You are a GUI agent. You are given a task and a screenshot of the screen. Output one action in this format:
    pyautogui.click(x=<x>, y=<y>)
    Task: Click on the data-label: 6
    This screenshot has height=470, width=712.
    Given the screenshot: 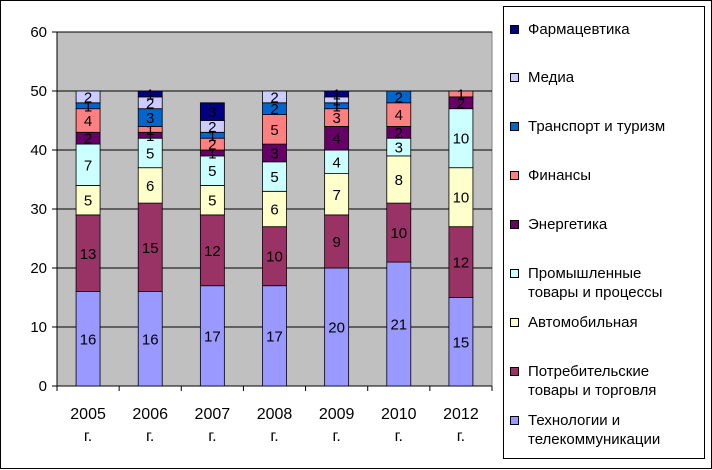 What is the action you would take?
    pyautogui.click(x=150, y=186)
    